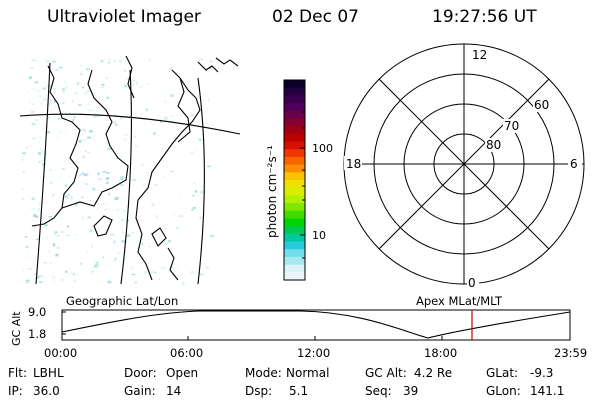 This screenshot has height=400, width=600. Describe the element at coordinates (503, 391) in the screenshot. I see `glon-label: GLon:` at that location.